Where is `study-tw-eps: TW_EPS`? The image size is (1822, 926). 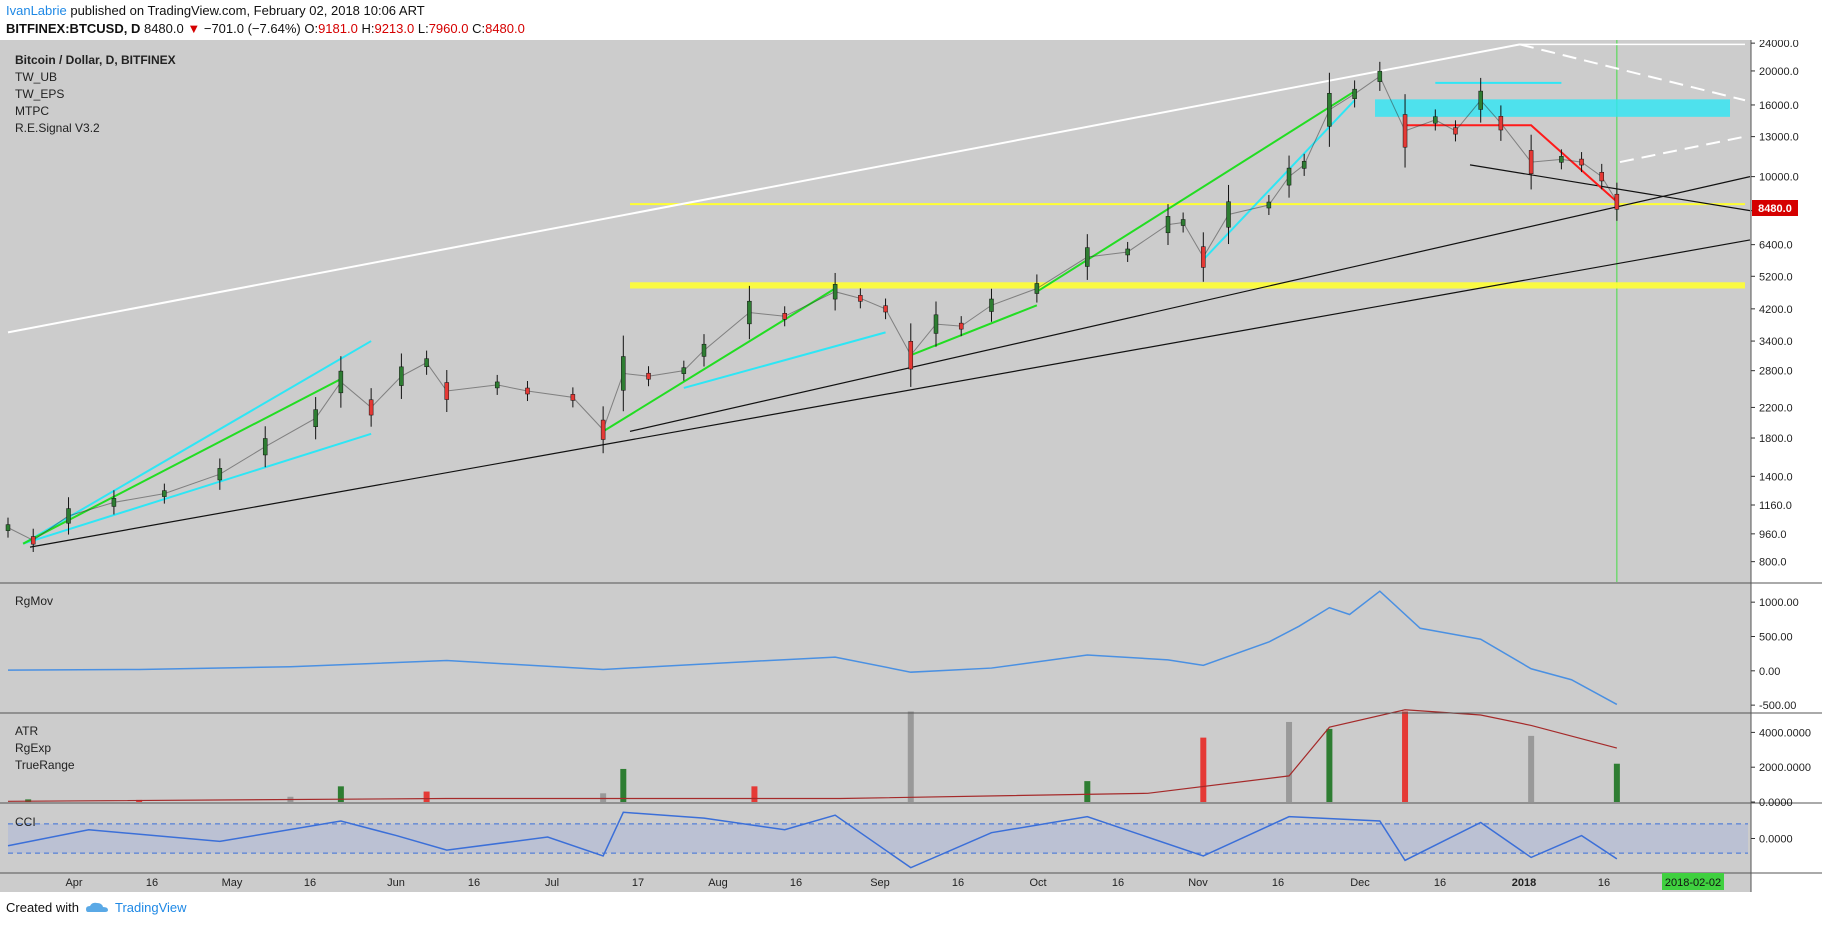
study-tw-eps: TW_EPS is located at coordinates (39, 94).